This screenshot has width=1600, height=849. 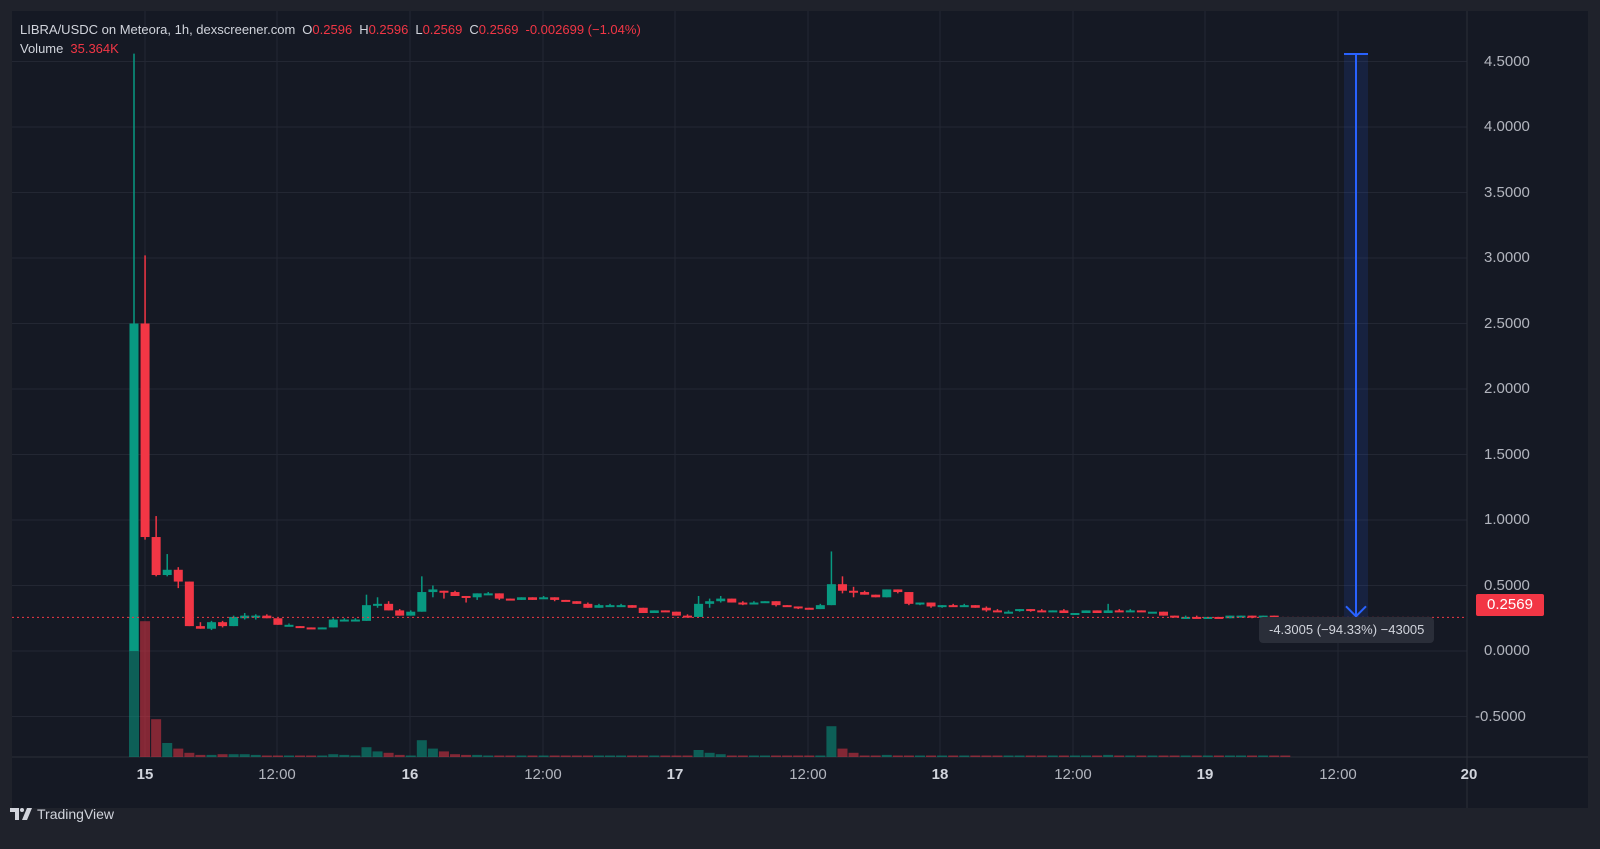 I want to click on low-value: 0.2569, so click(x=442, y=29).